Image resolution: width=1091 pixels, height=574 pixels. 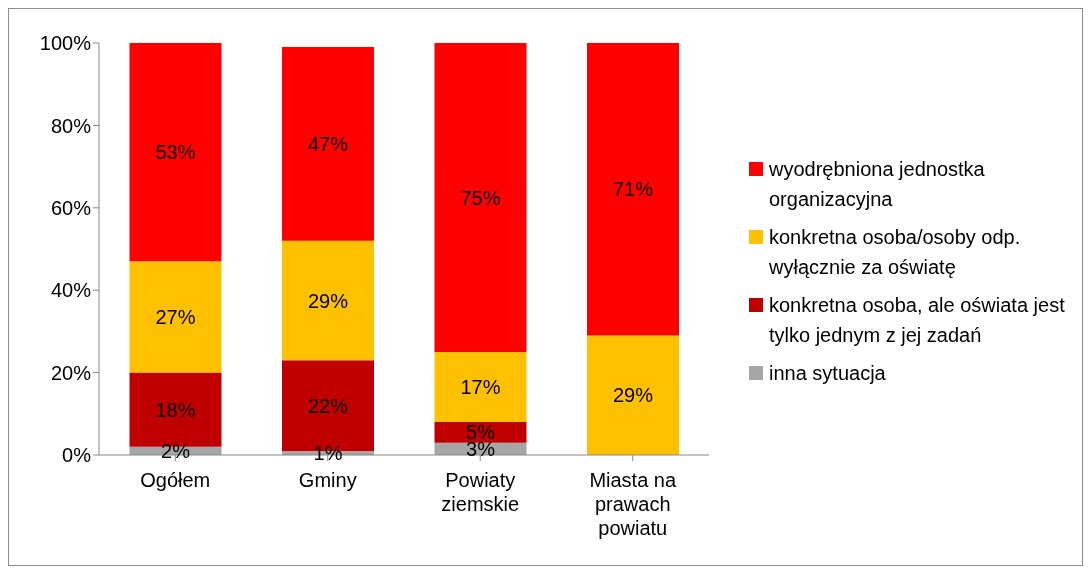 I want to click on data-label: 53%, so click(x=175, y=152).